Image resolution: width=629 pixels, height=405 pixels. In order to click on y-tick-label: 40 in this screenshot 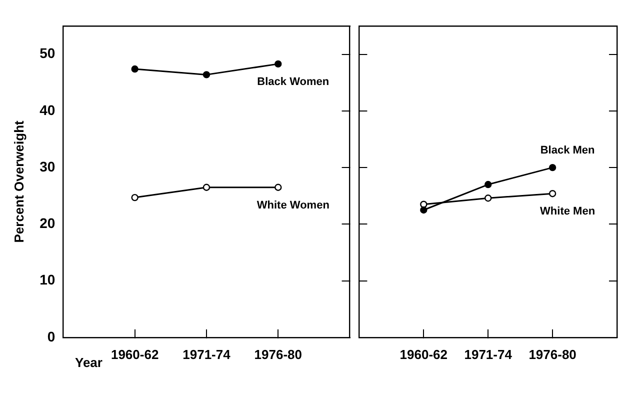, I will do `click(48, 110)`.